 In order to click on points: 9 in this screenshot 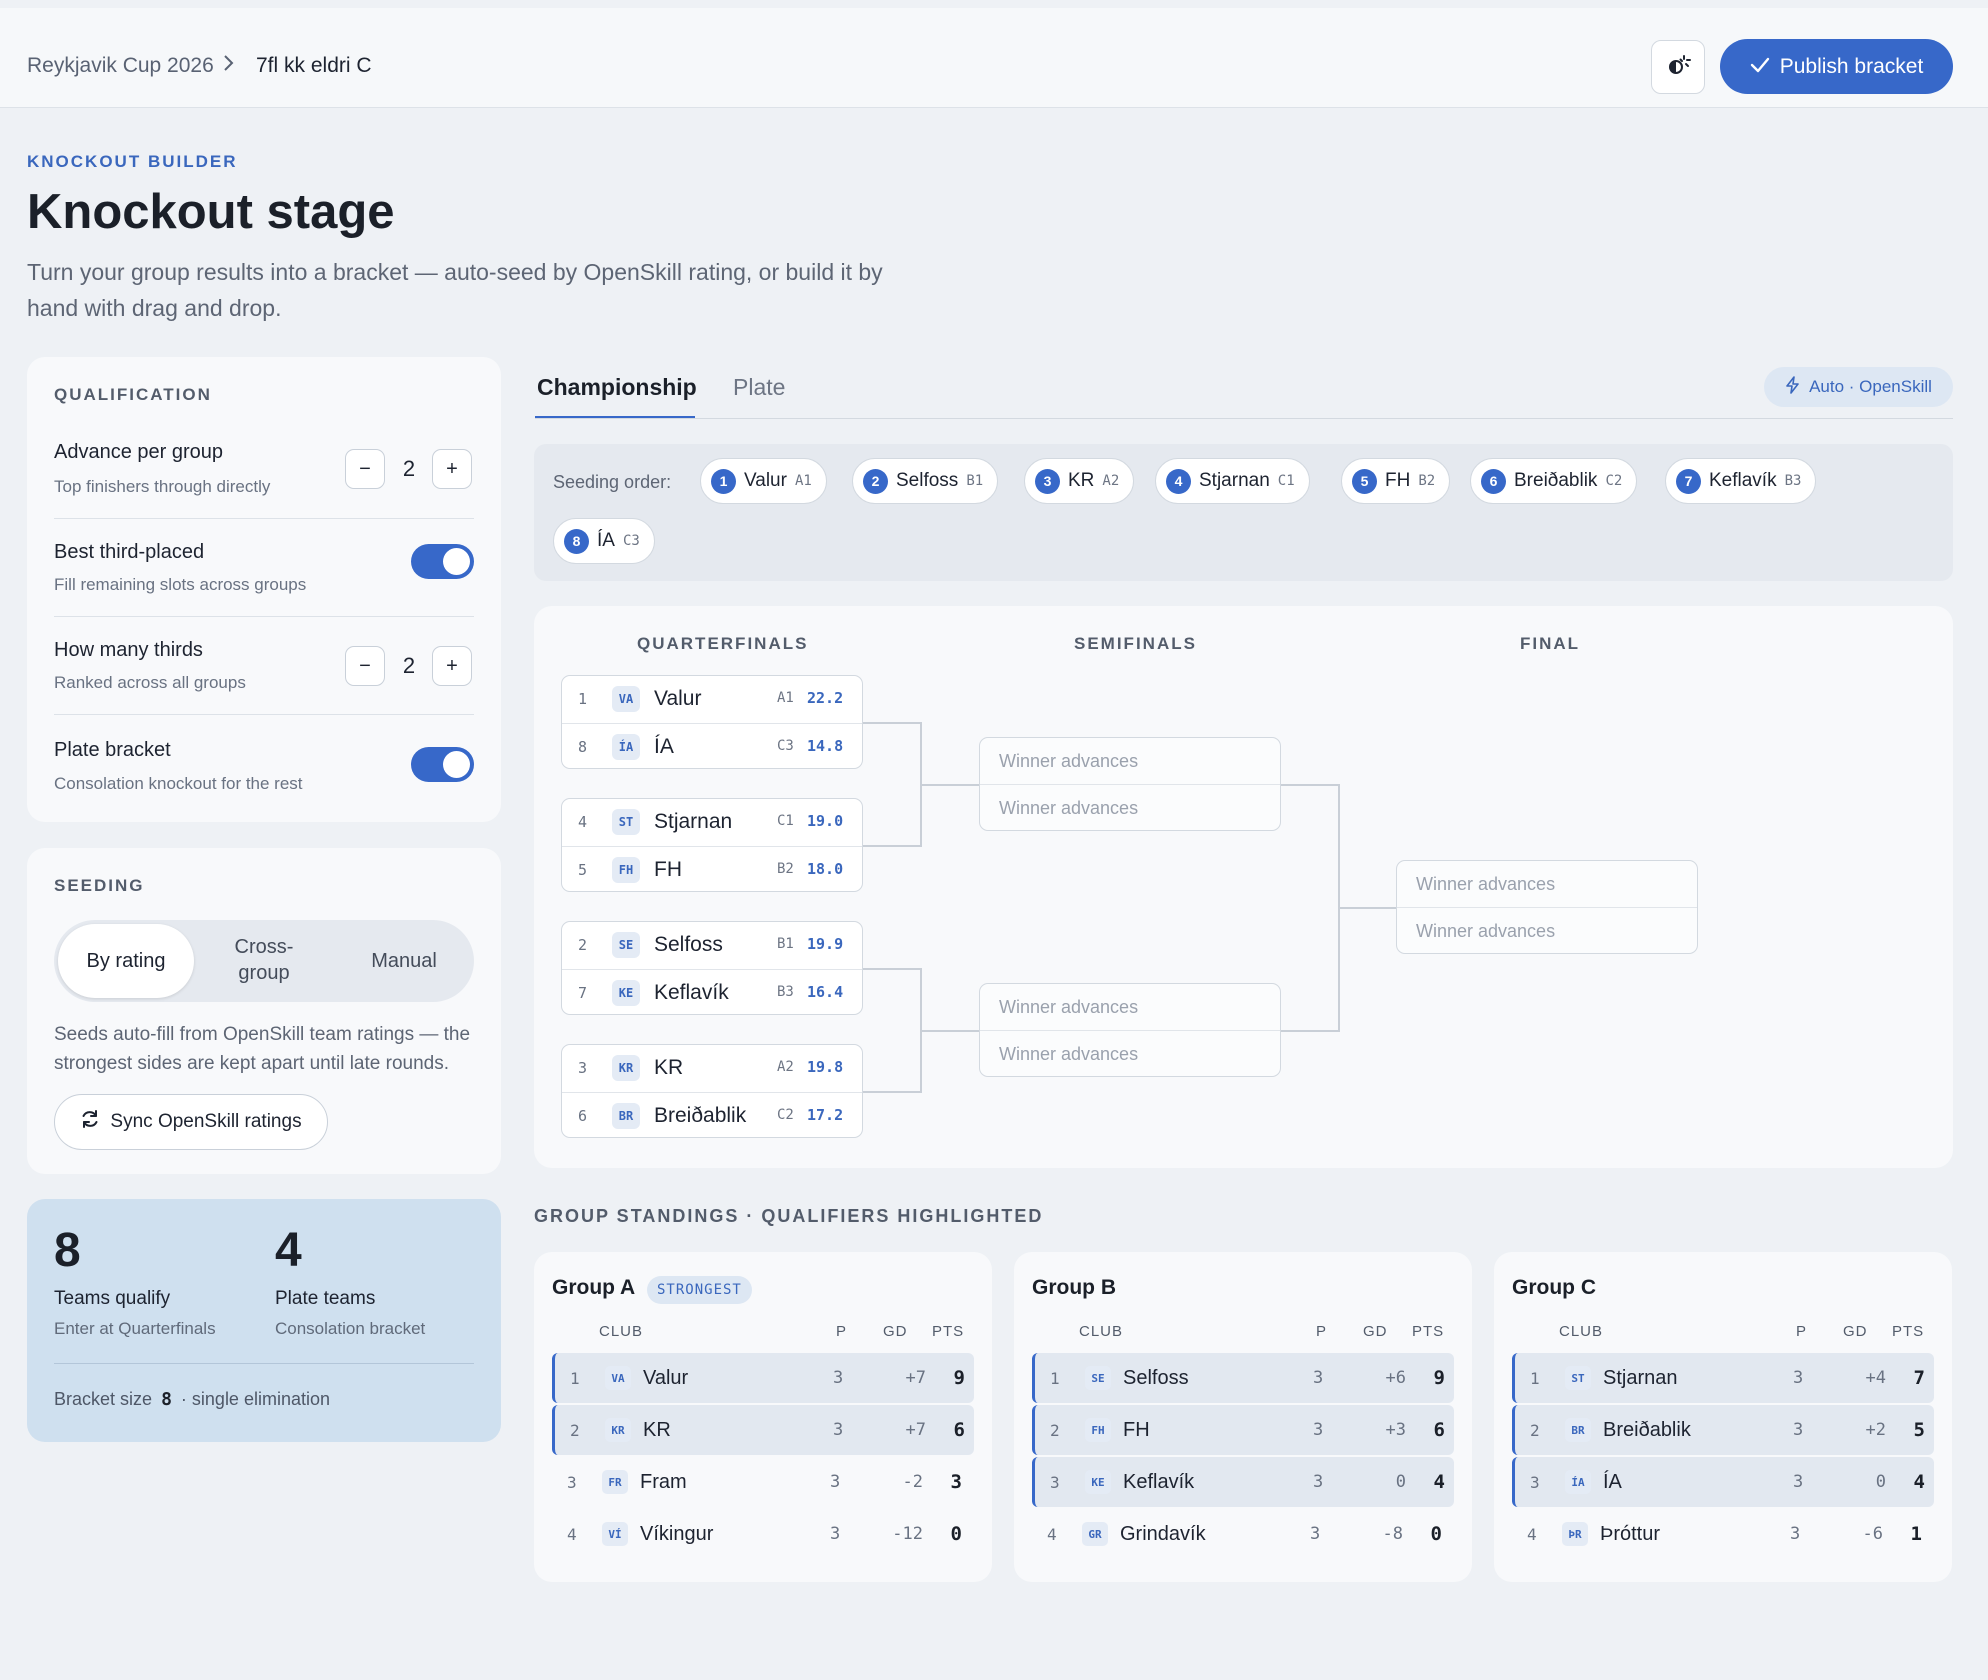, I will do `click(959, 1378)`.